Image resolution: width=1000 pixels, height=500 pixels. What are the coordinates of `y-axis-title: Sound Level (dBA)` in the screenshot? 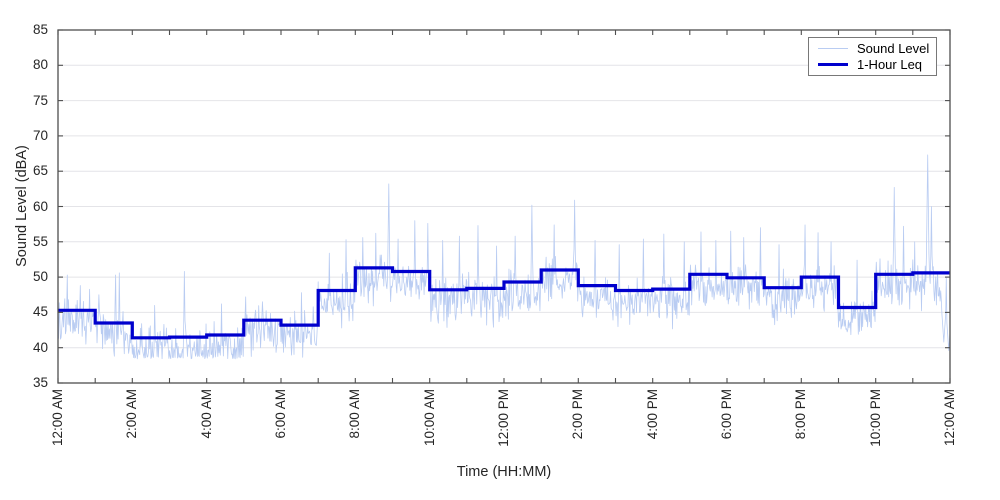 It's located at (22, 206).